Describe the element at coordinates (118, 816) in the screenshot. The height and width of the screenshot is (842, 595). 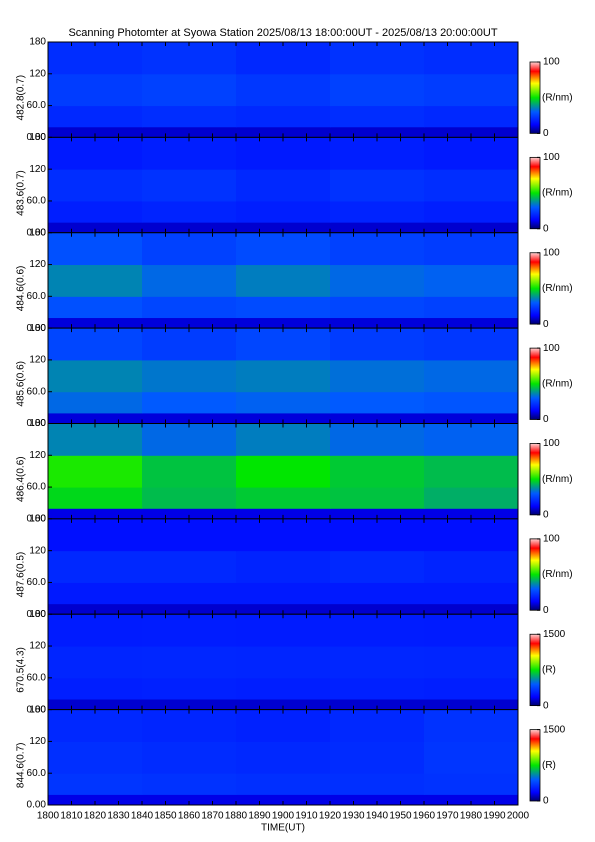
I see `x-tick-label: 1830` at that location.